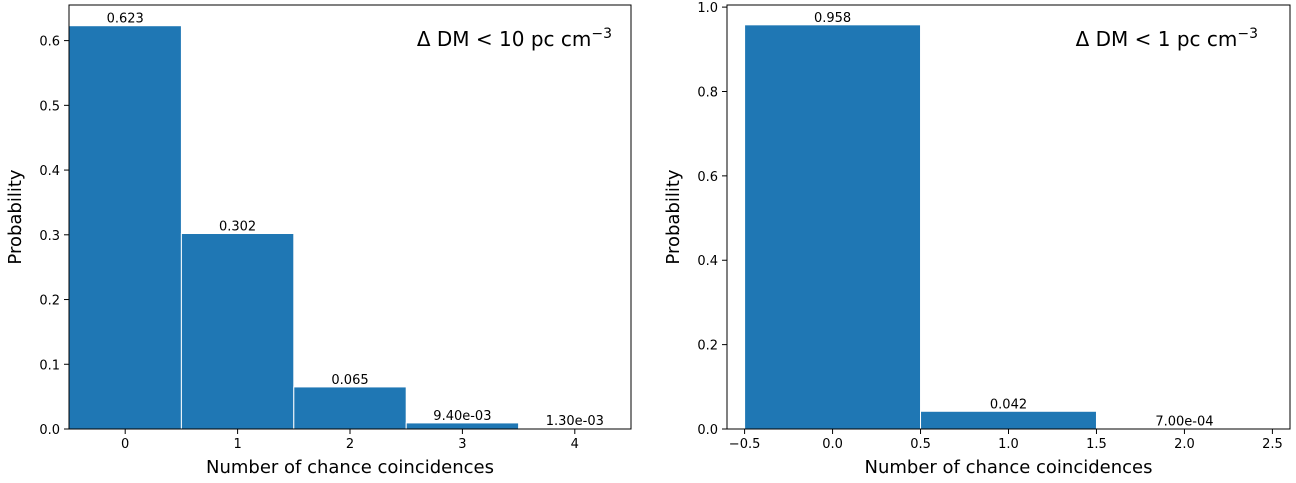 The width and height of the screenshot is (1296, 483). What do you see at coordinates (1096, 444) in the screenshot?
I see `x-tick-label: 1.5` at bounding box center [1096, 444].